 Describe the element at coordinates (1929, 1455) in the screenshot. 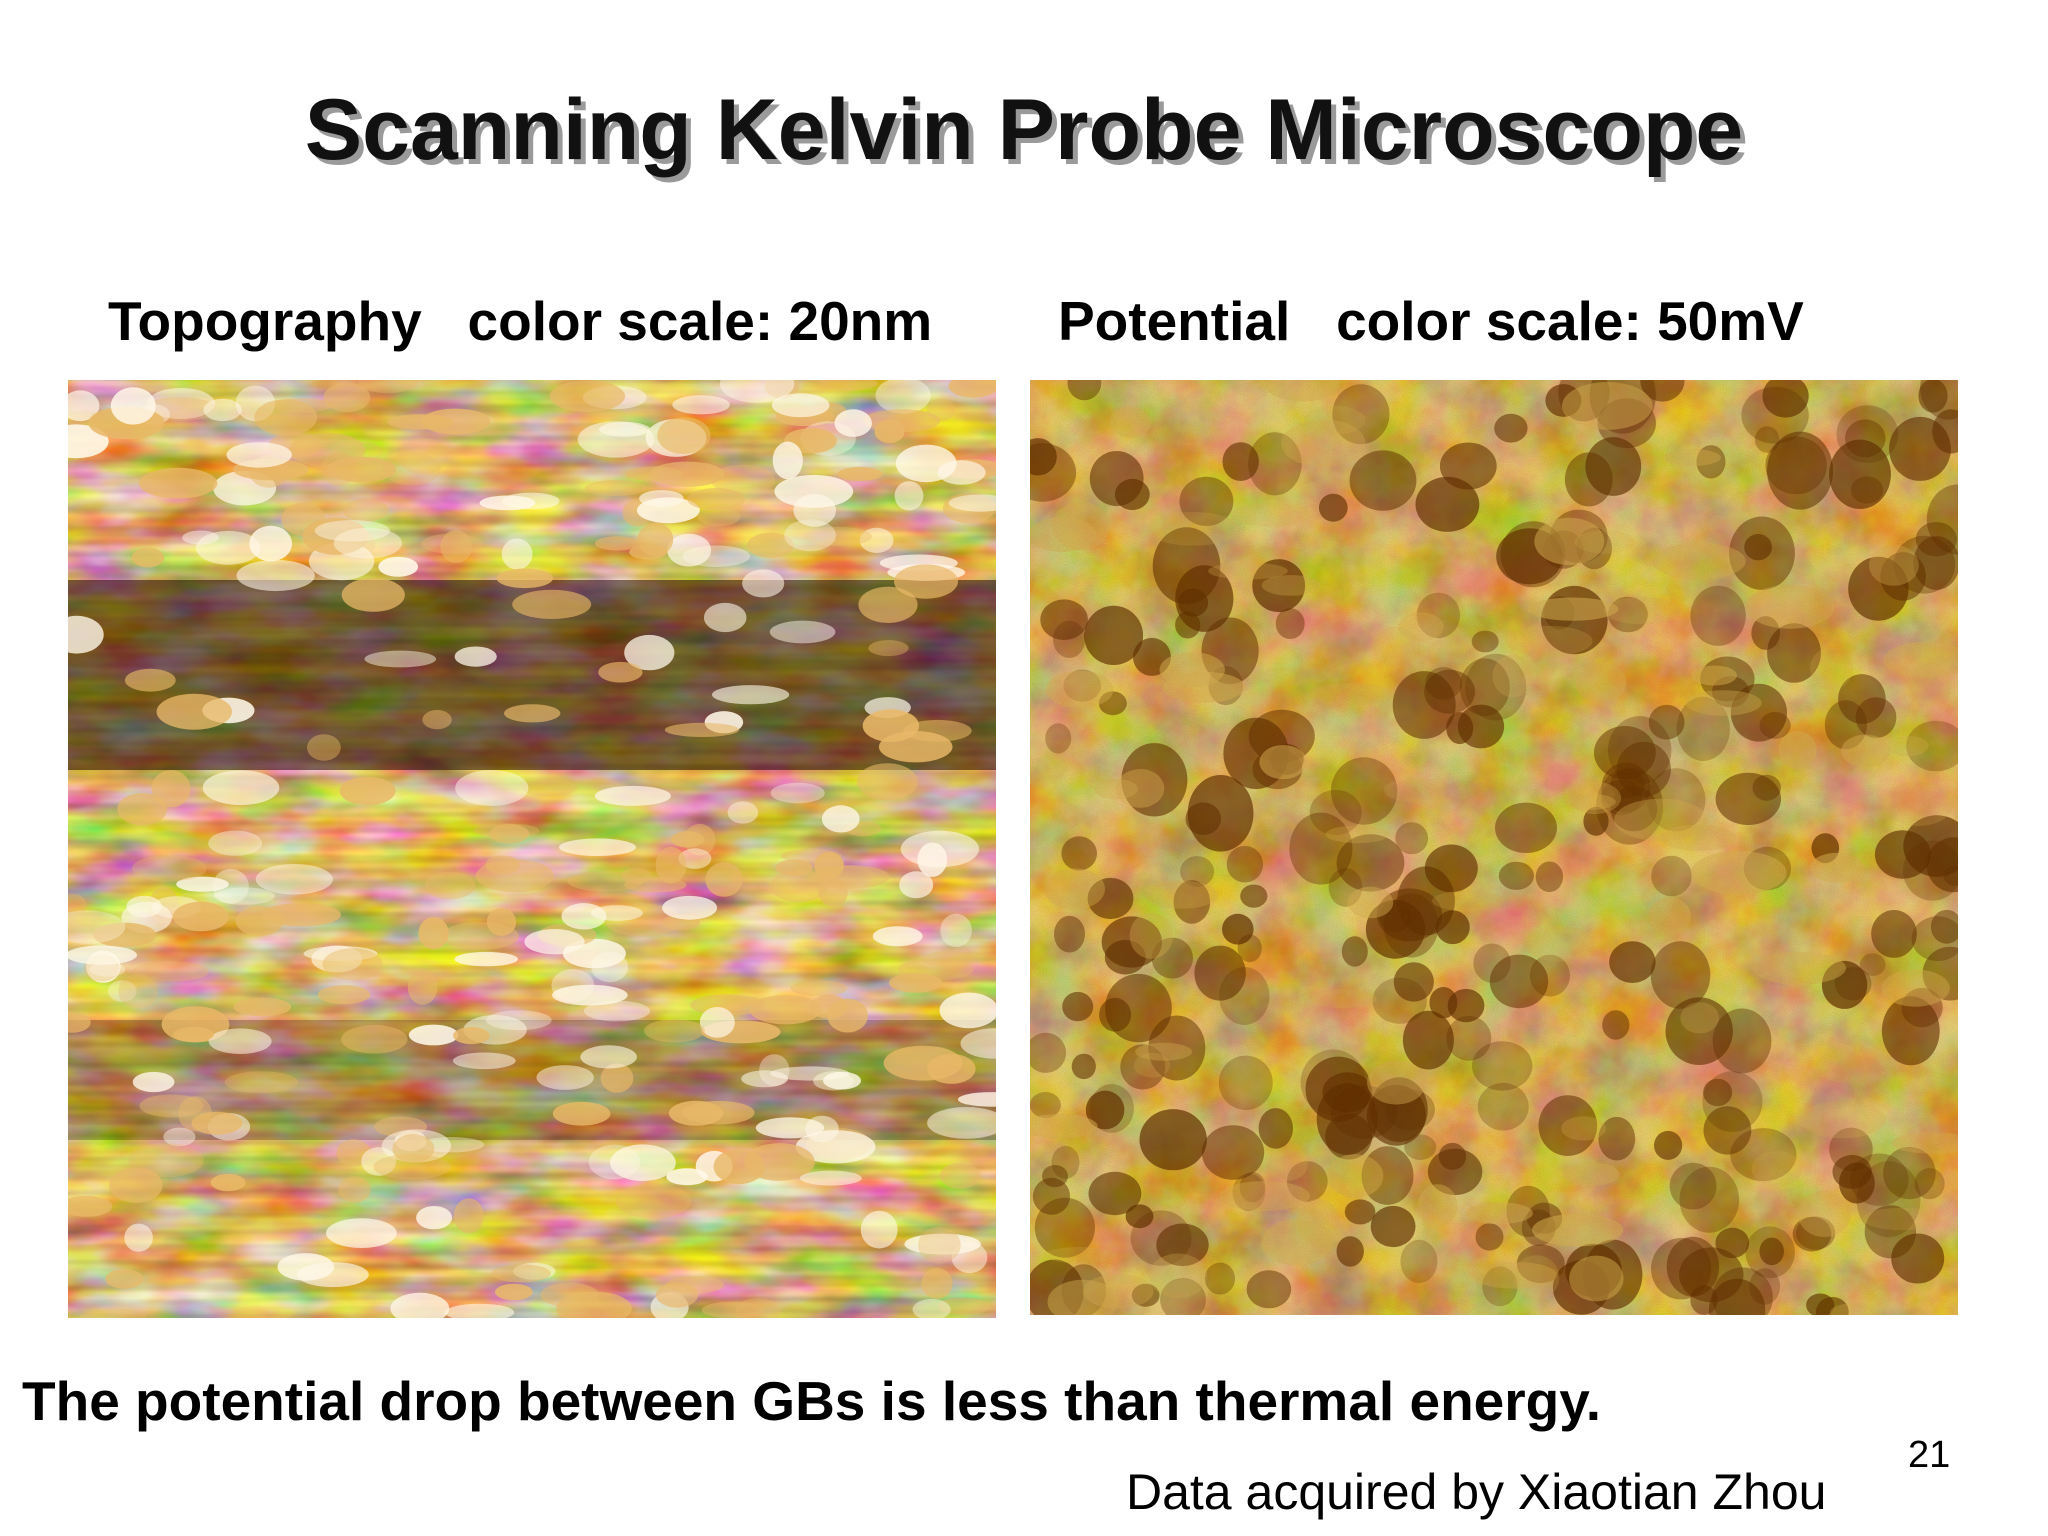

I see `page-number: 21` at that location.